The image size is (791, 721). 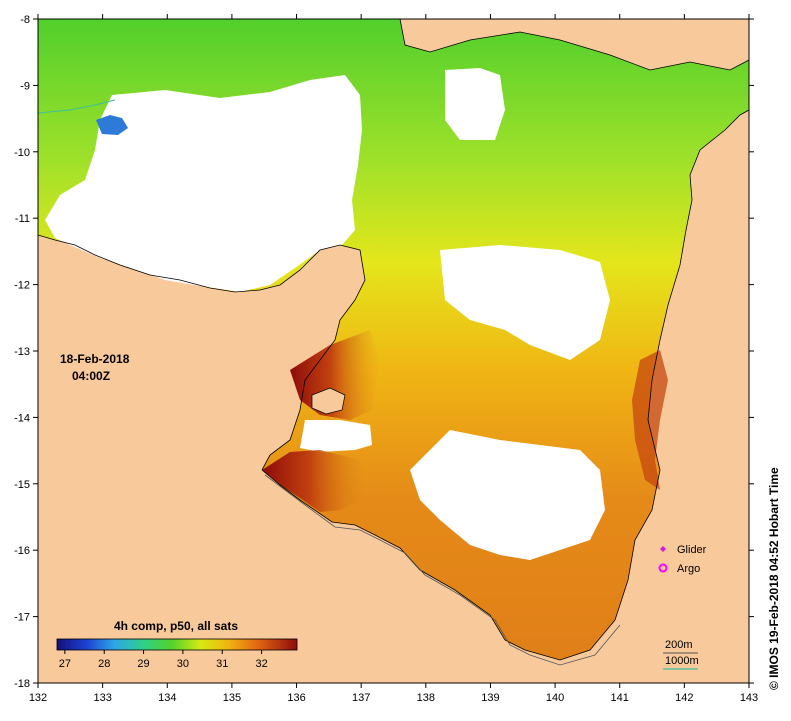 What do you see at coordinates (555, 698) in the screenshot?
I see `x-tick-label: 140` at bounding box center [555, 698].